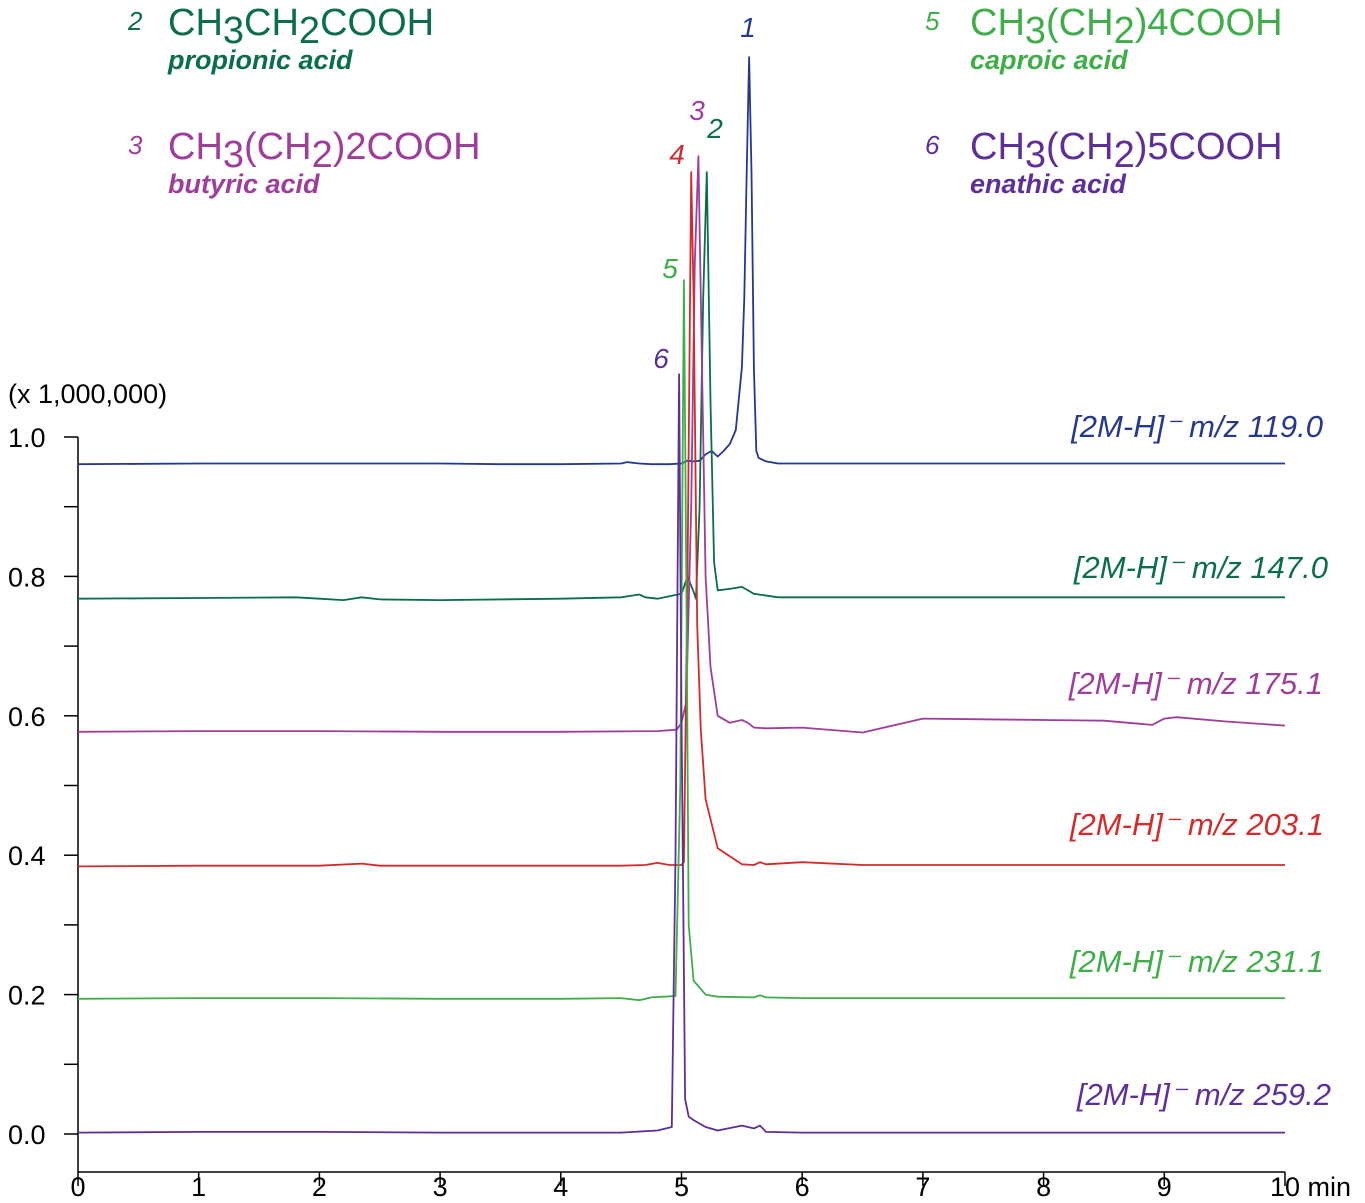 This screenshot has height=1203, width=1365. I want to click on y-tick-label: 0.8, so click(27, 577).